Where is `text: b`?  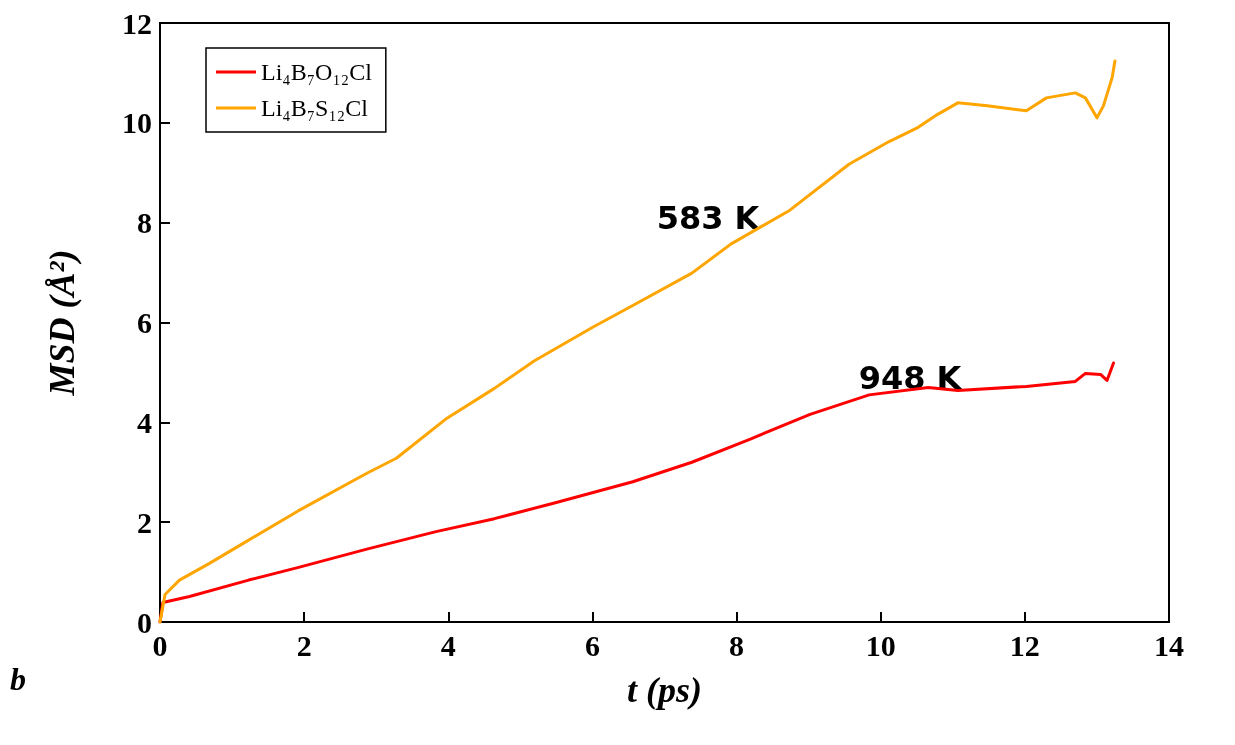
text: b is located at coordinates (18, 679).